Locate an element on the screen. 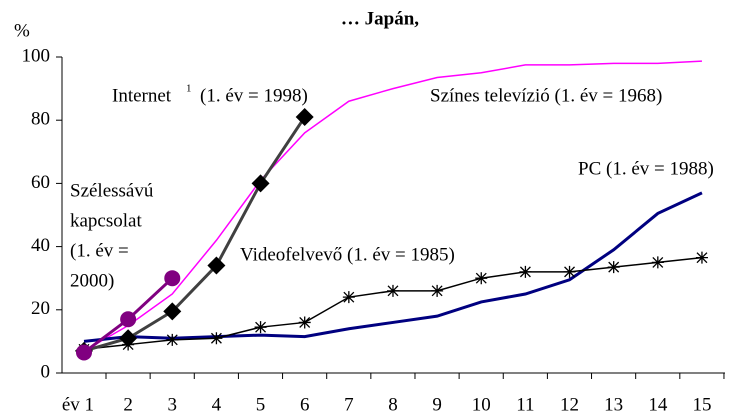 This screenshot has height=419, width=750. x-tick-label: 7 is located at coordinates (349, 404).